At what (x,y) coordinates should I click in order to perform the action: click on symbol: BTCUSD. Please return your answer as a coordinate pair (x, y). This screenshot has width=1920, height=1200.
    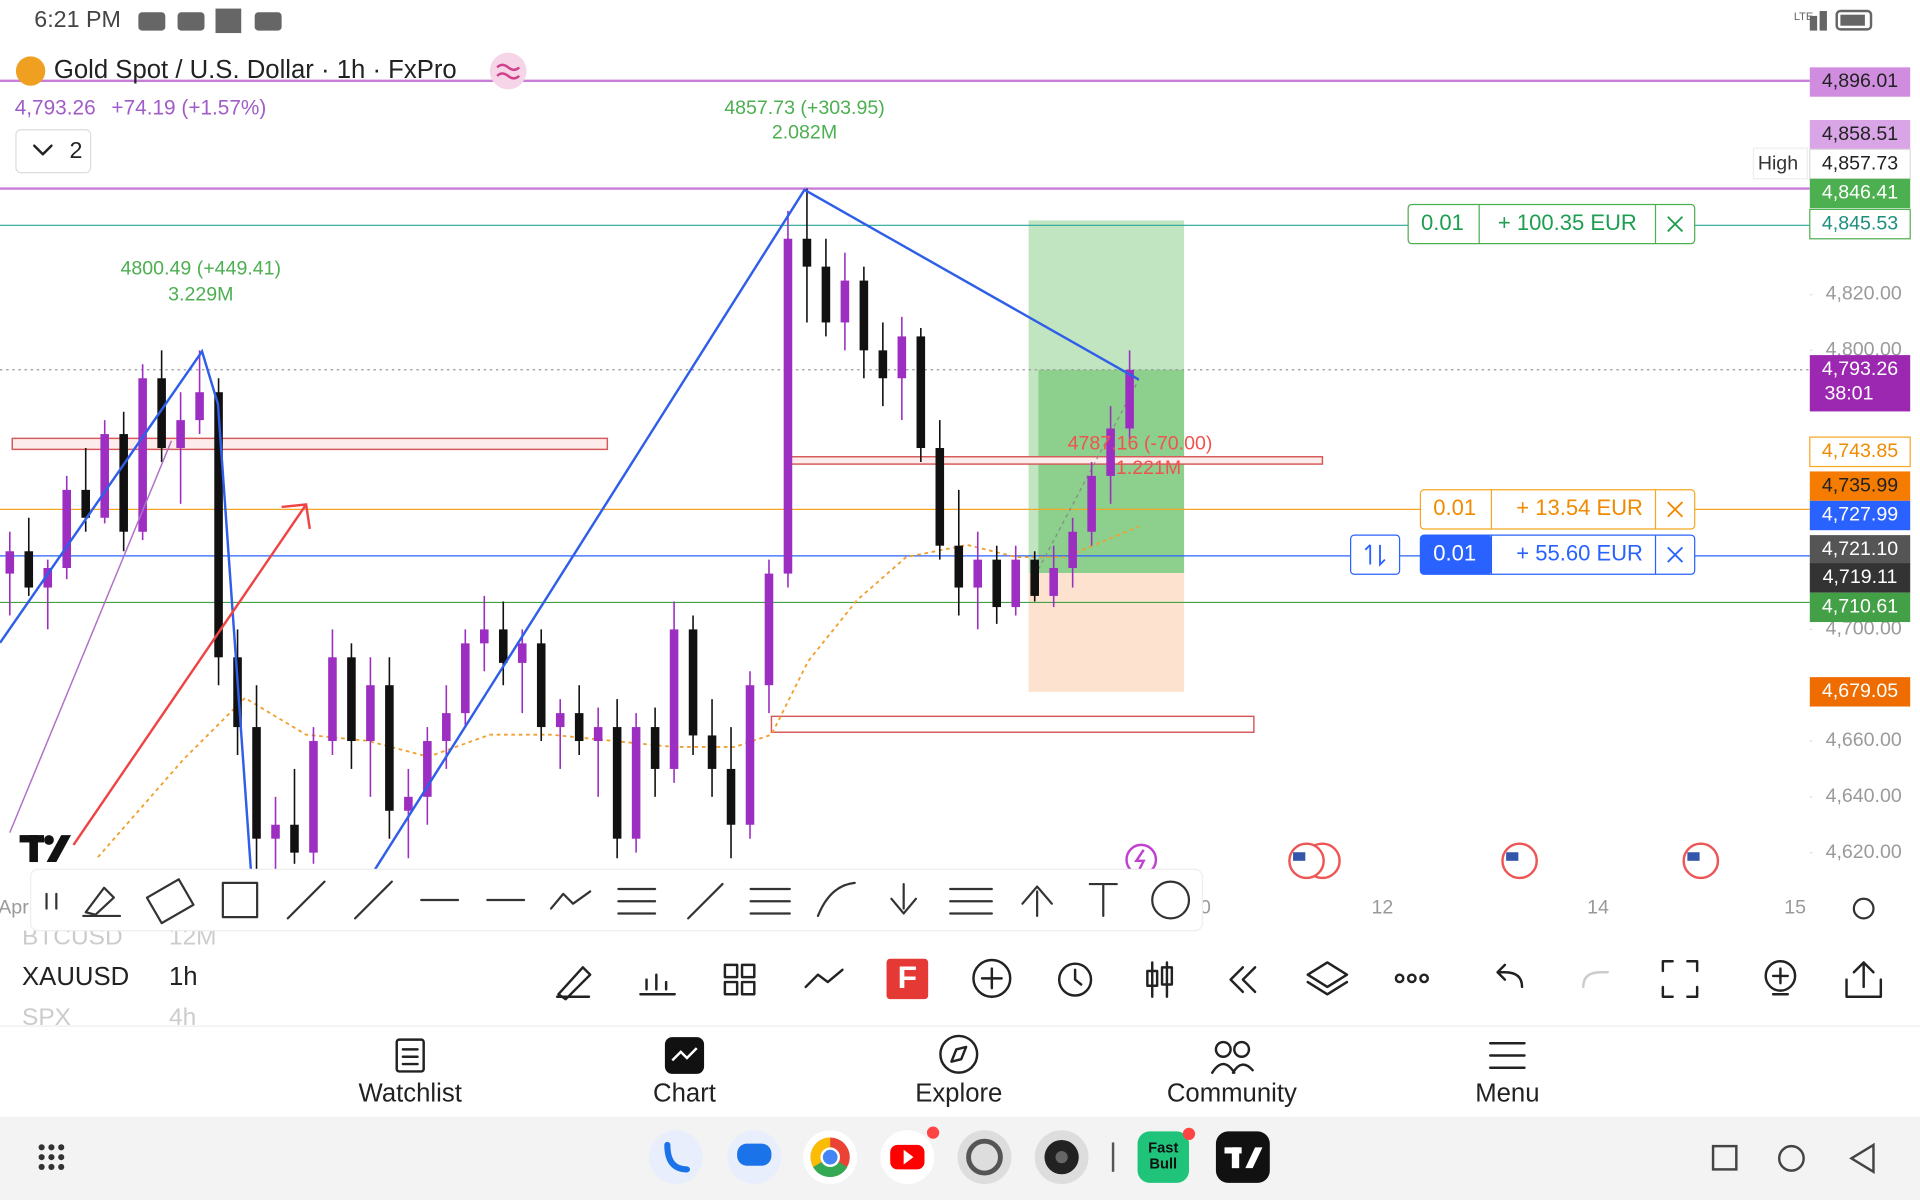
    Looking at the image, I should click on (72, 937).